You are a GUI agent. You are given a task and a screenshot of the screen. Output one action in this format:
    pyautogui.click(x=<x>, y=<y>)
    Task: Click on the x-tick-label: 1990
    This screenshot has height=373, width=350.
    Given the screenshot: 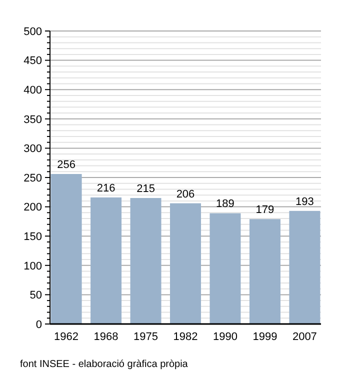 What is the action you would take?
    pyautogui.click(x=225, y=337)
    